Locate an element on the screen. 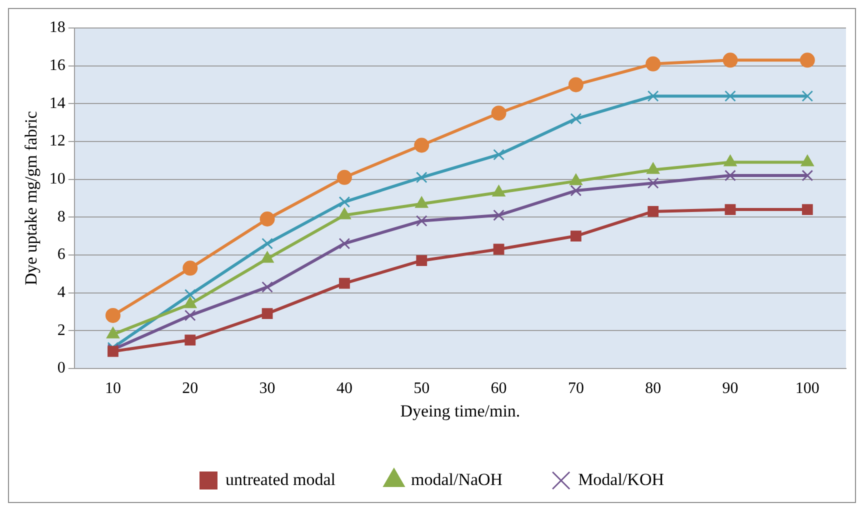  y-tick-label: 0 is located at coordinates (61, 368).